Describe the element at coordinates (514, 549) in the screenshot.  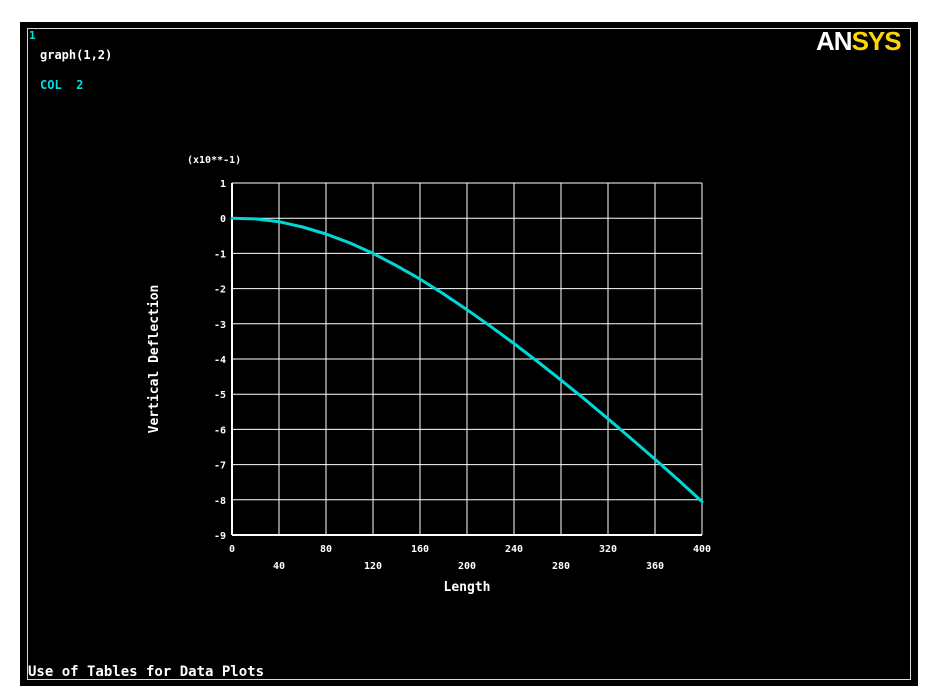
I see `x-tick-label: 240` at that location.